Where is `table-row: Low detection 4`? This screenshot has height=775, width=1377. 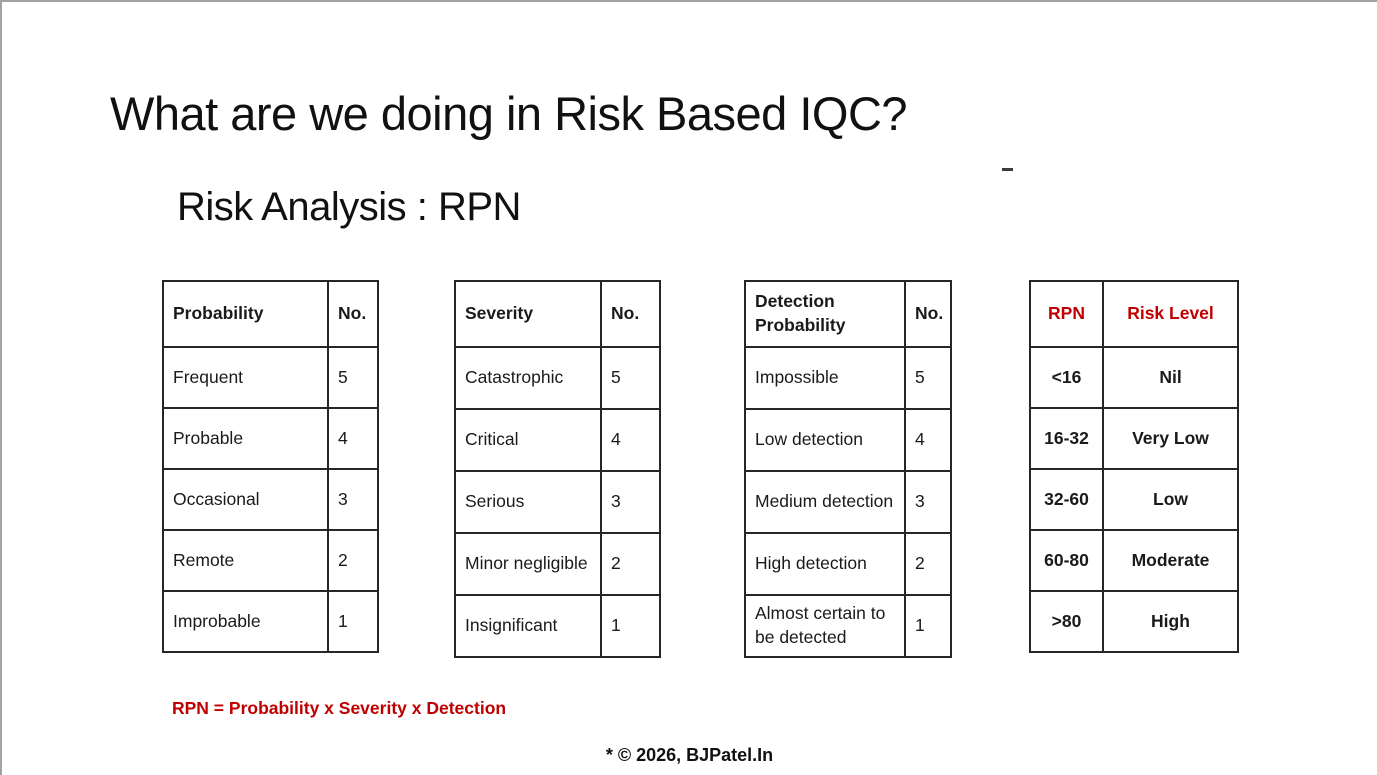 table-row: Low detection 4 is located at coordinates (848, 440).